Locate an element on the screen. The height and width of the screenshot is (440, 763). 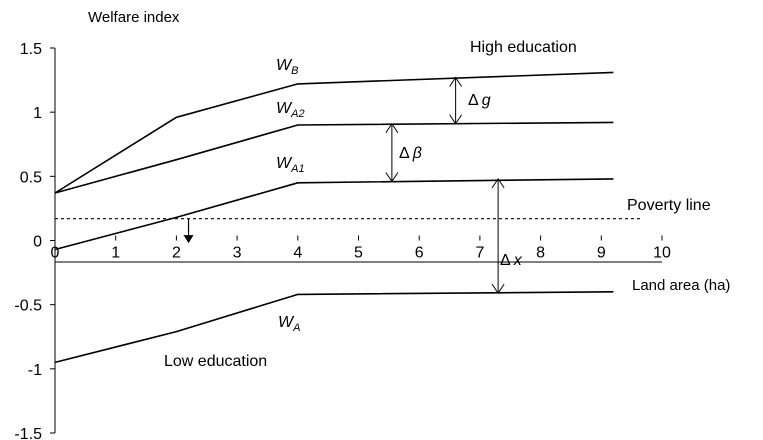
delta-x-symbol: Δ is located at coordinates (505, 260).